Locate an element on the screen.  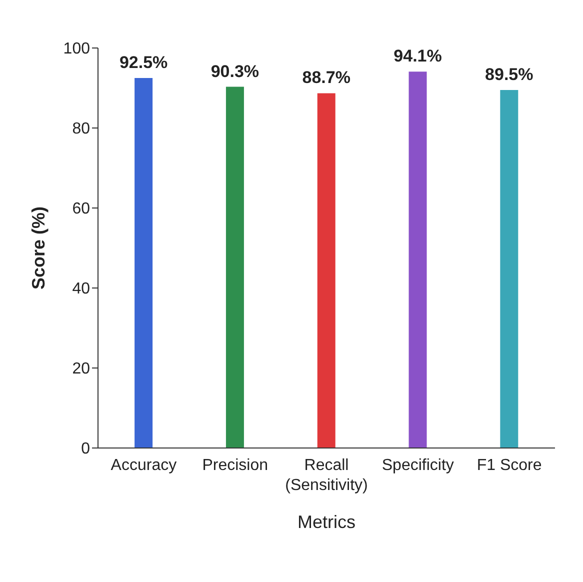
y-tick-label: 80 is located at coordinates (81, 129).